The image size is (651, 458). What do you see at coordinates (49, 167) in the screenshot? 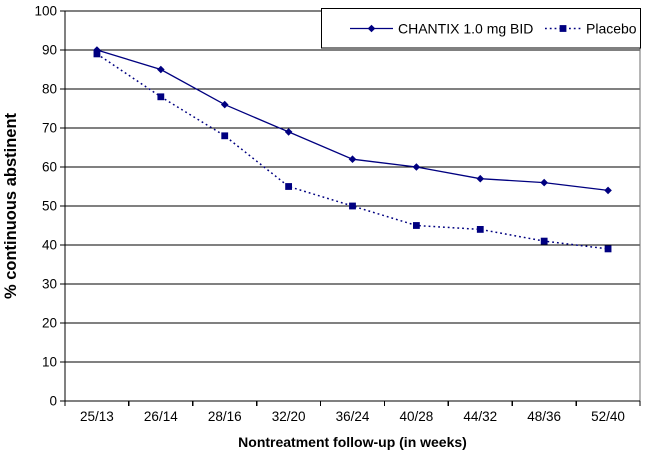
I see `y-tick-label: 60` at bounding box center [49, 167].